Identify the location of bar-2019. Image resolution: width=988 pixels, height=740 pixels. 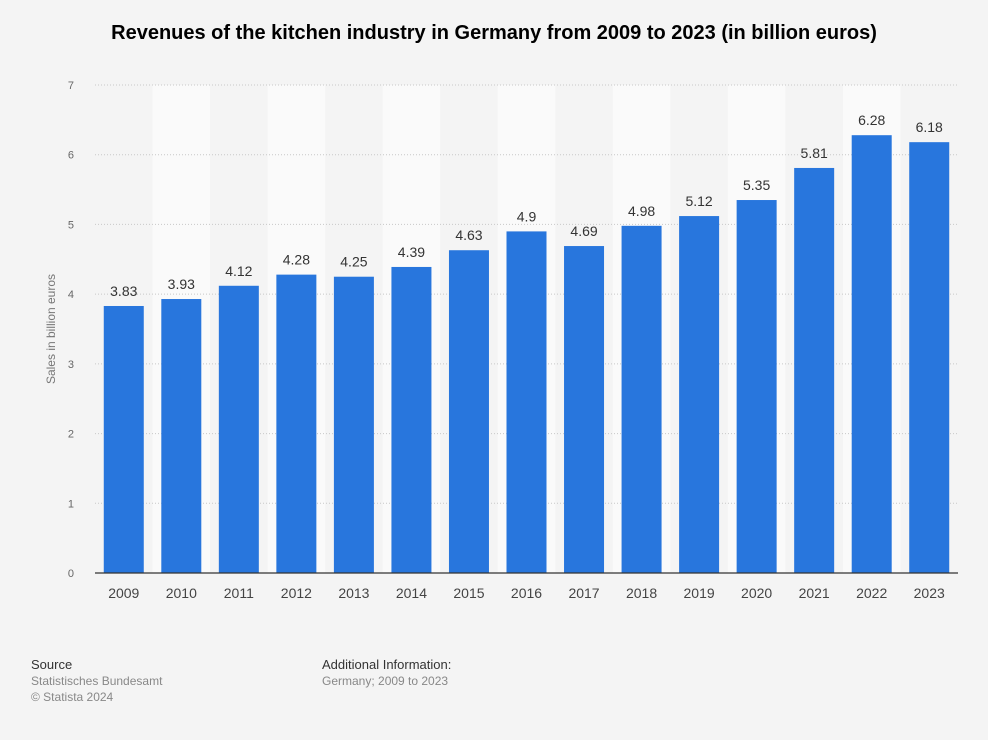
(699, 394).